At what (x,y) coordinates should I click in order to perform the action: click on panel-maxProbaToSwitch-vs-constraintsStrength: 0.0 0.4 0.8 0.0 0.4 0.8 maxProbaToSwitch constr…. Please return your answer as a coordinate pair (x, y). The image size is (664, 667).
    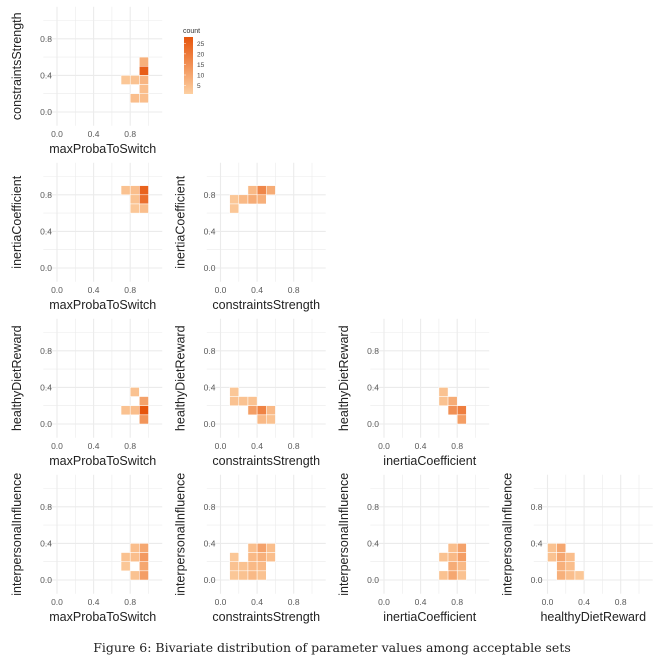
    Looking at the image, I should click on (86, 81).